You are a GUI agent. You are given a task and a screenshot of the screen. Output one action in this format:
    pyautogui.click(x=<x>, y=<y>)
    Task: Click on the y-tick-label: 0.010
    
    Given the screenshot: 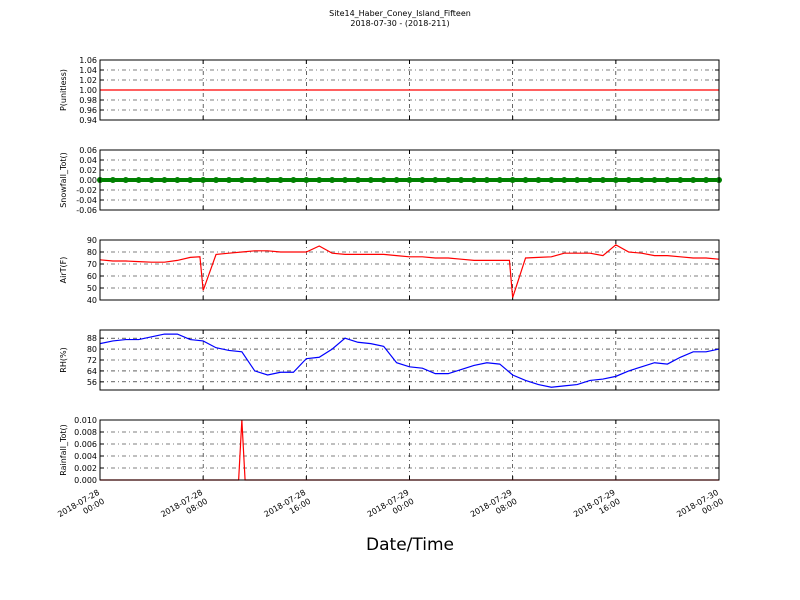 What is the action you would take?
    pyautogui.click(x=85, y=420)
    